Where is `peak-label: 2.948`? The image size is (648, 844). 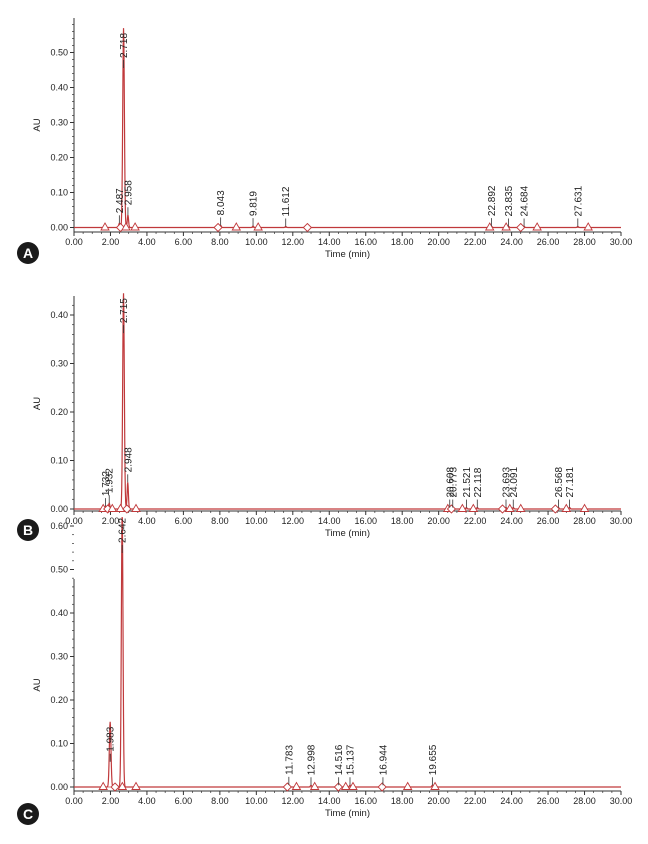
peak-label: 2.948 is located at coordinates (128, 459).